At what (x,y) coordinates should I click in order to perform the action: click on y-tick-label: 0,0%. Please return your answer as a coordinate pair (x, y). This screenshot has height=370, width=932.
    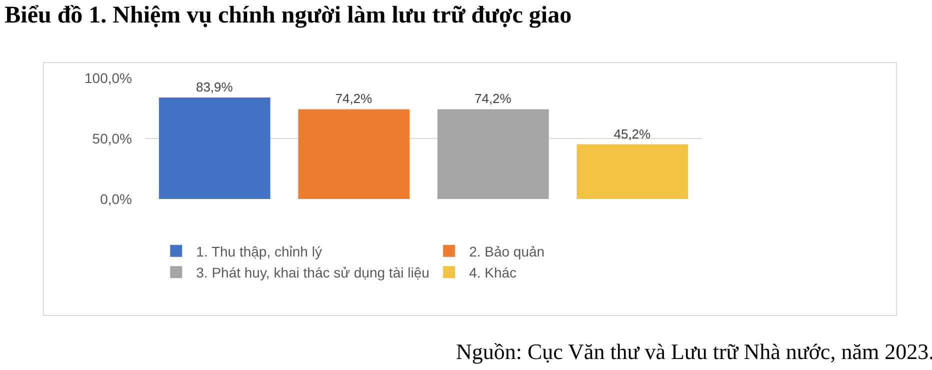
    Looking at the image, I should click on (116, 198).